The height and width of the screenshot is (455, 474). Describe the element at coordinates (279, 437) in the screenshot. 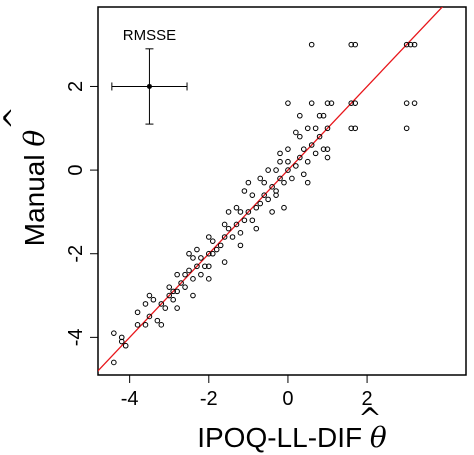

I see `x-axis-label: IPOQ-LL-DIF` at that location.